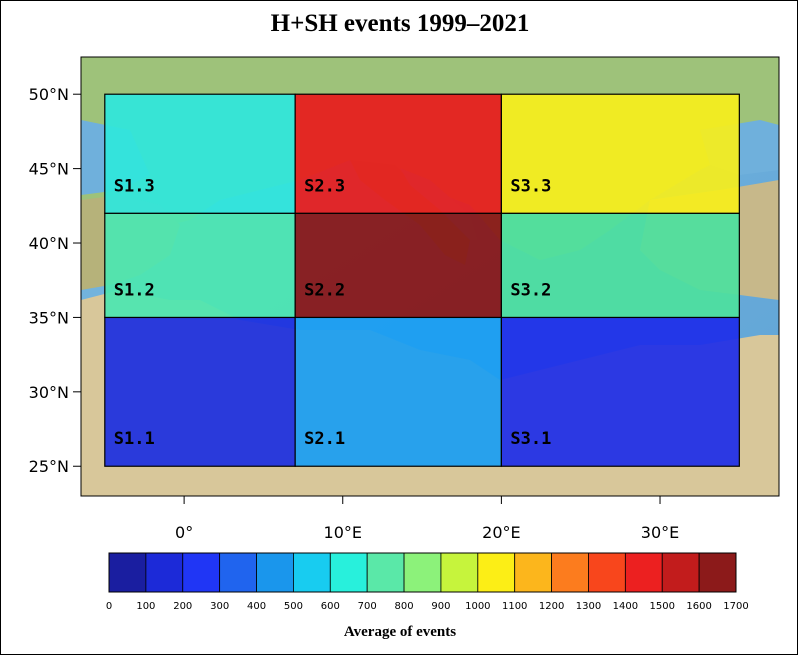 This screenshot has width=800, height=657. What do you see at coordinates (530, 290) in the screenshot?
I see `region-label-S3-2: S3.2` at bounding box center [530, 290].